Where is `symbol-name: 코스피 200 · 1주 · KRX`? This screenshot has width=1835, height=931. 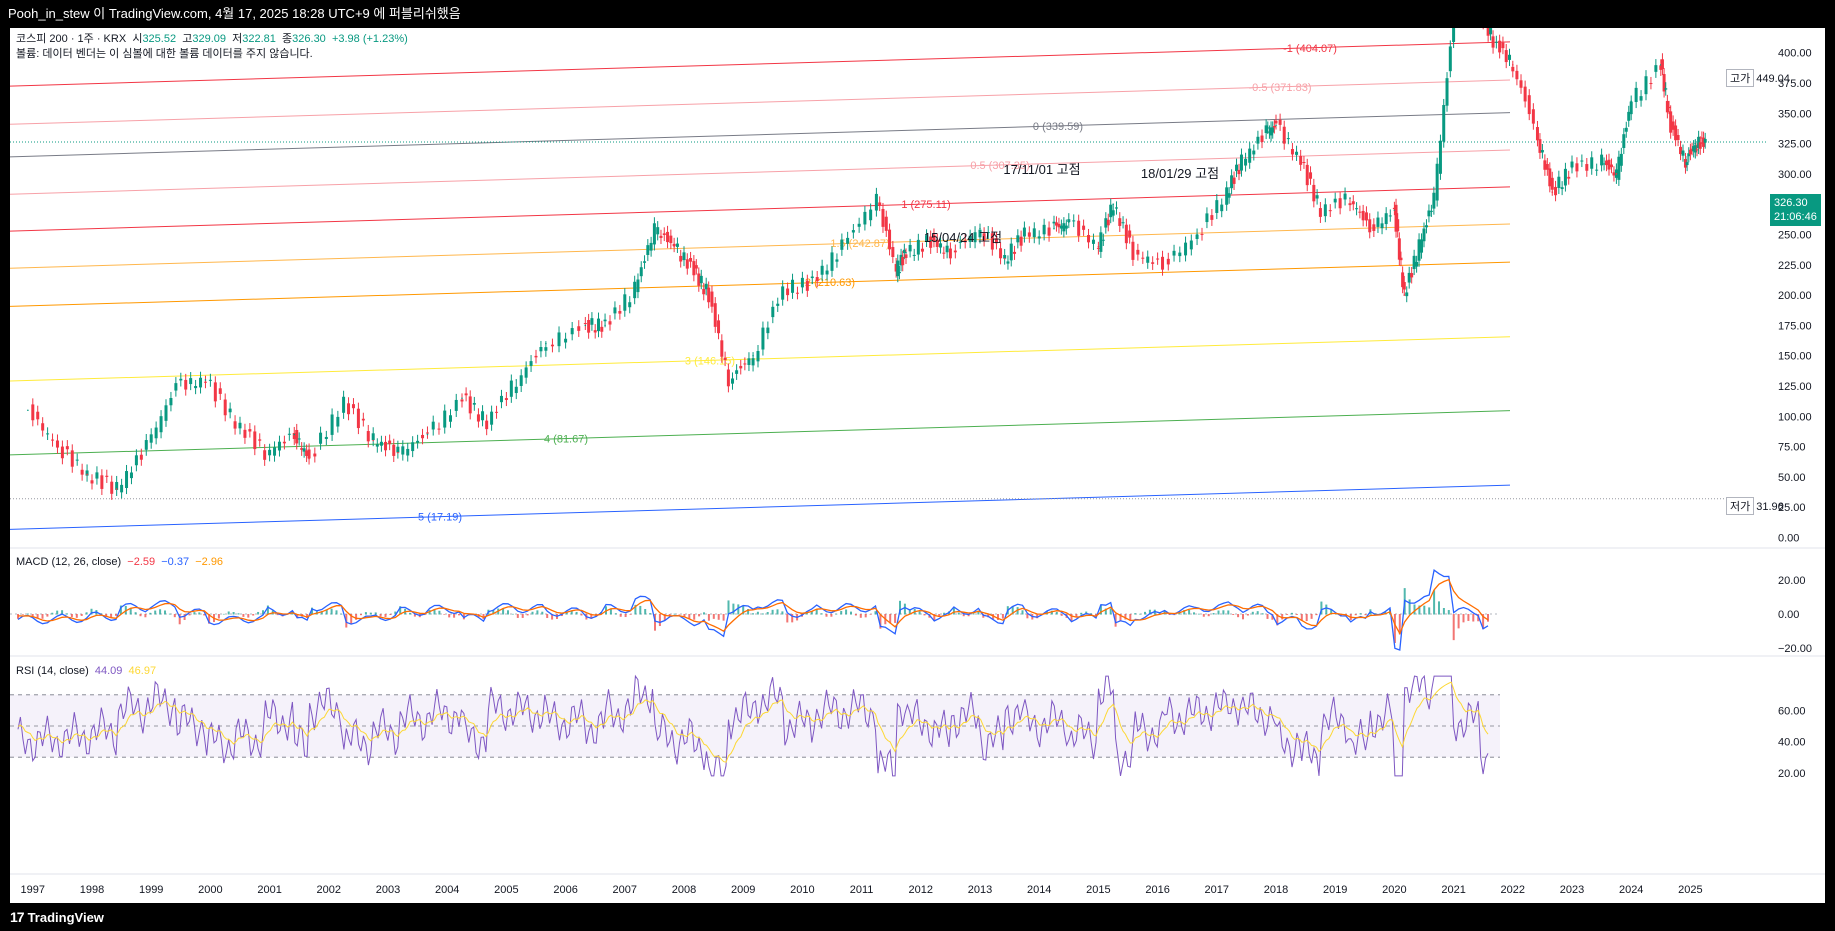
symbol-name: 코스피 200 · 1주 · KRX is located at coordinates (71, 39).